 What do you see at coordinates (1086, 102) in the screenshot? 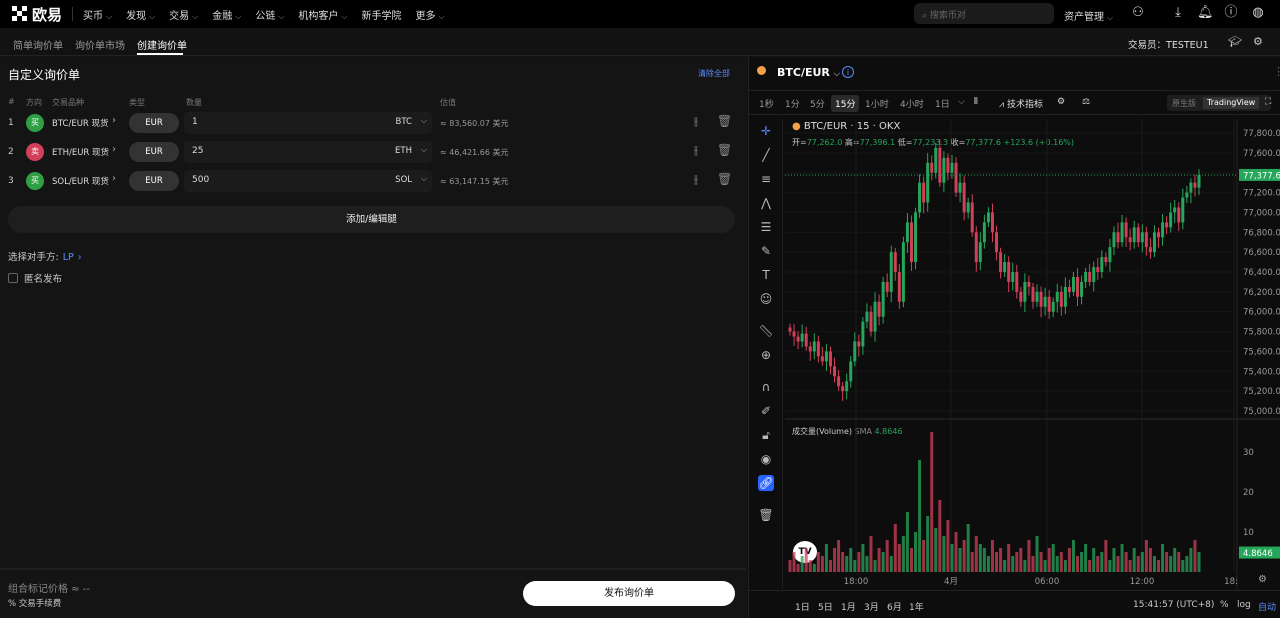
I see `compare-scale-icon: ⚖` at bounding box center [1086, 102].